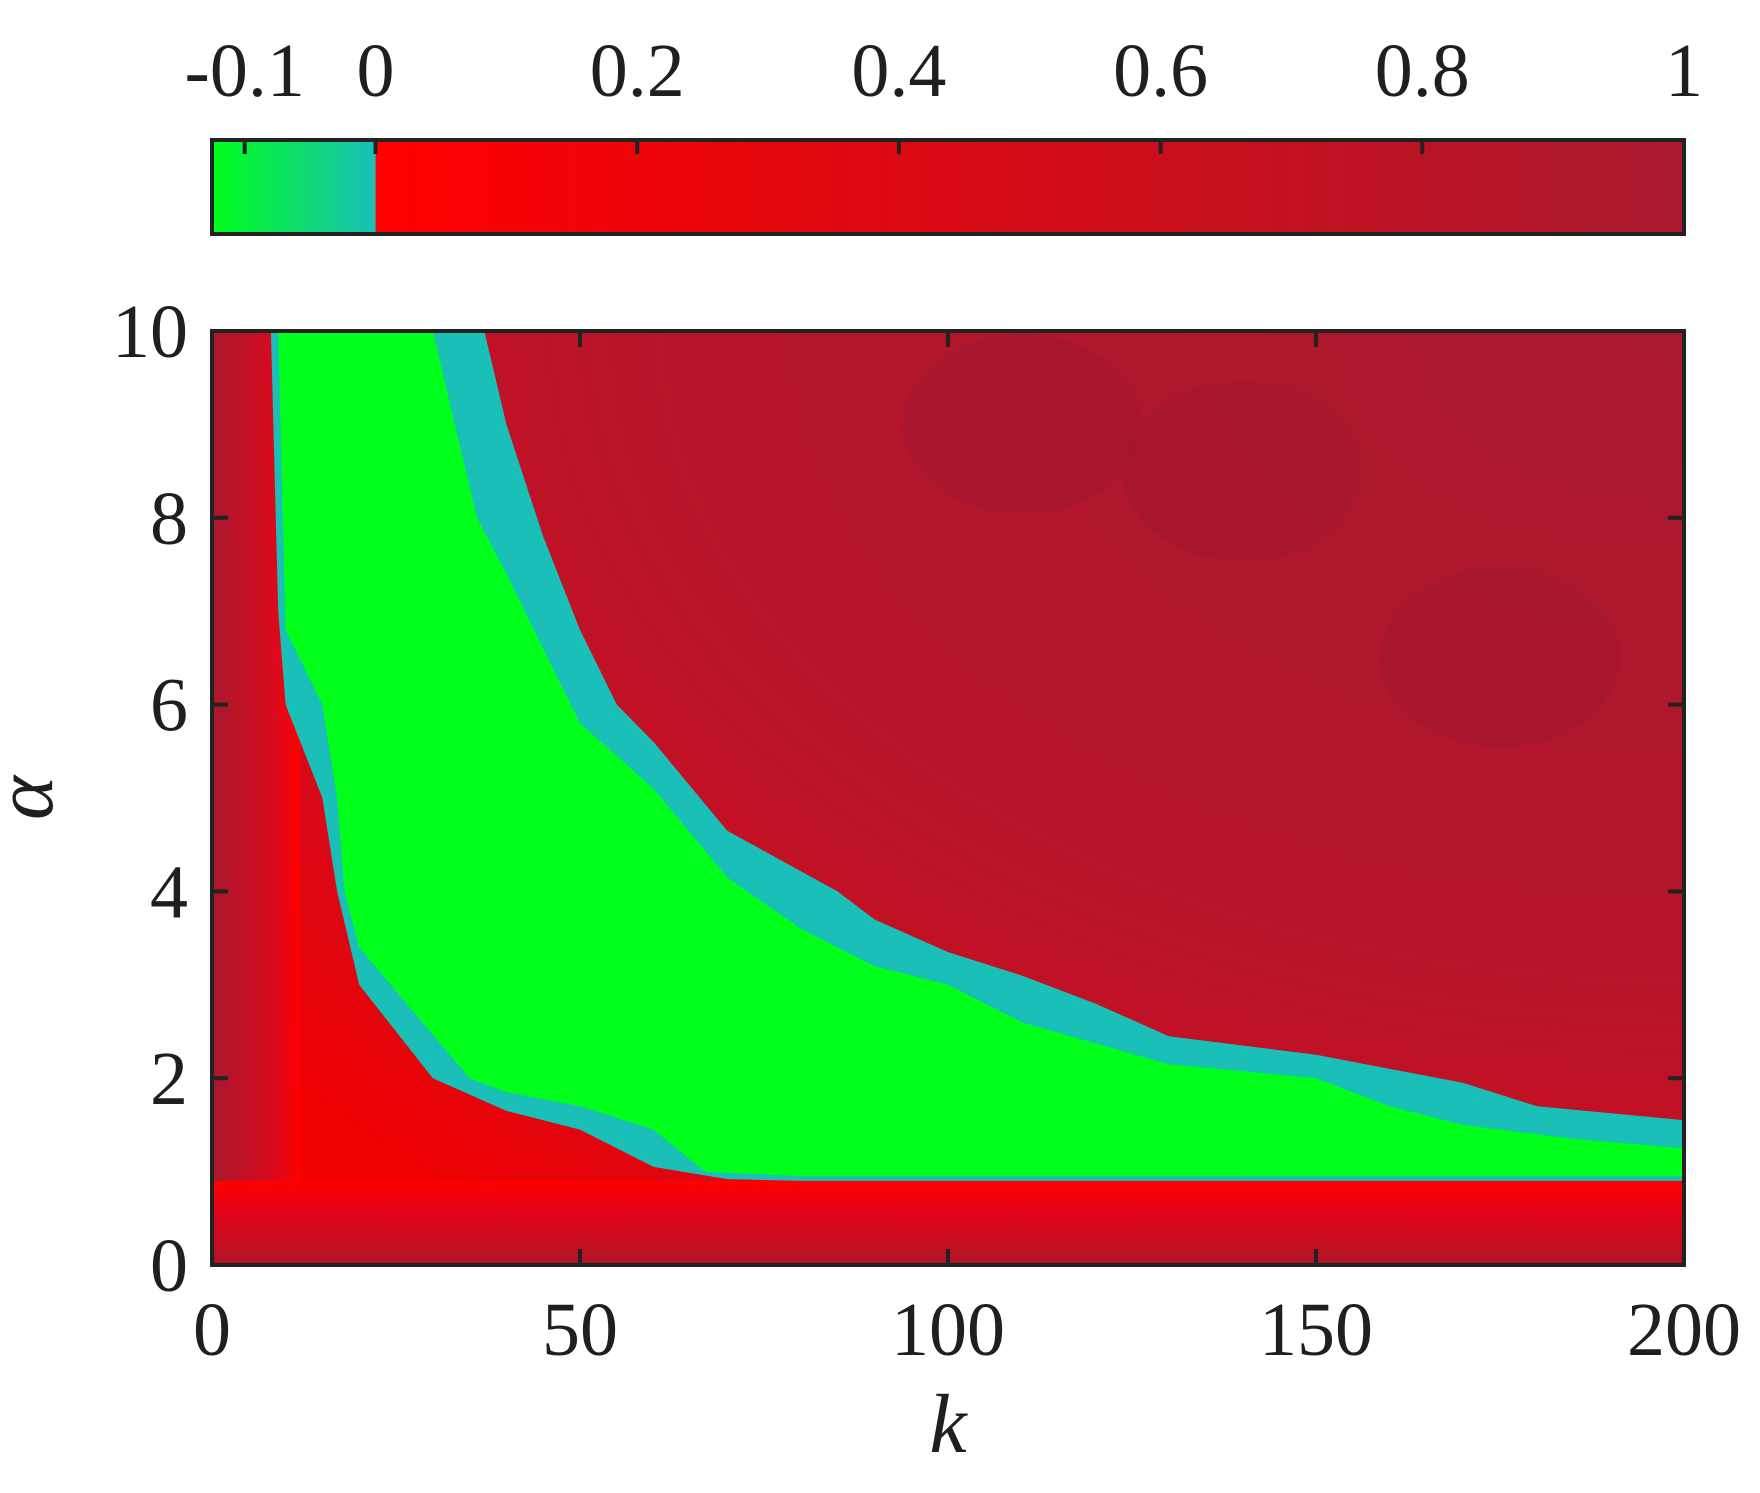  I want to click on y-tick-label: 0, so click(169, 1266).